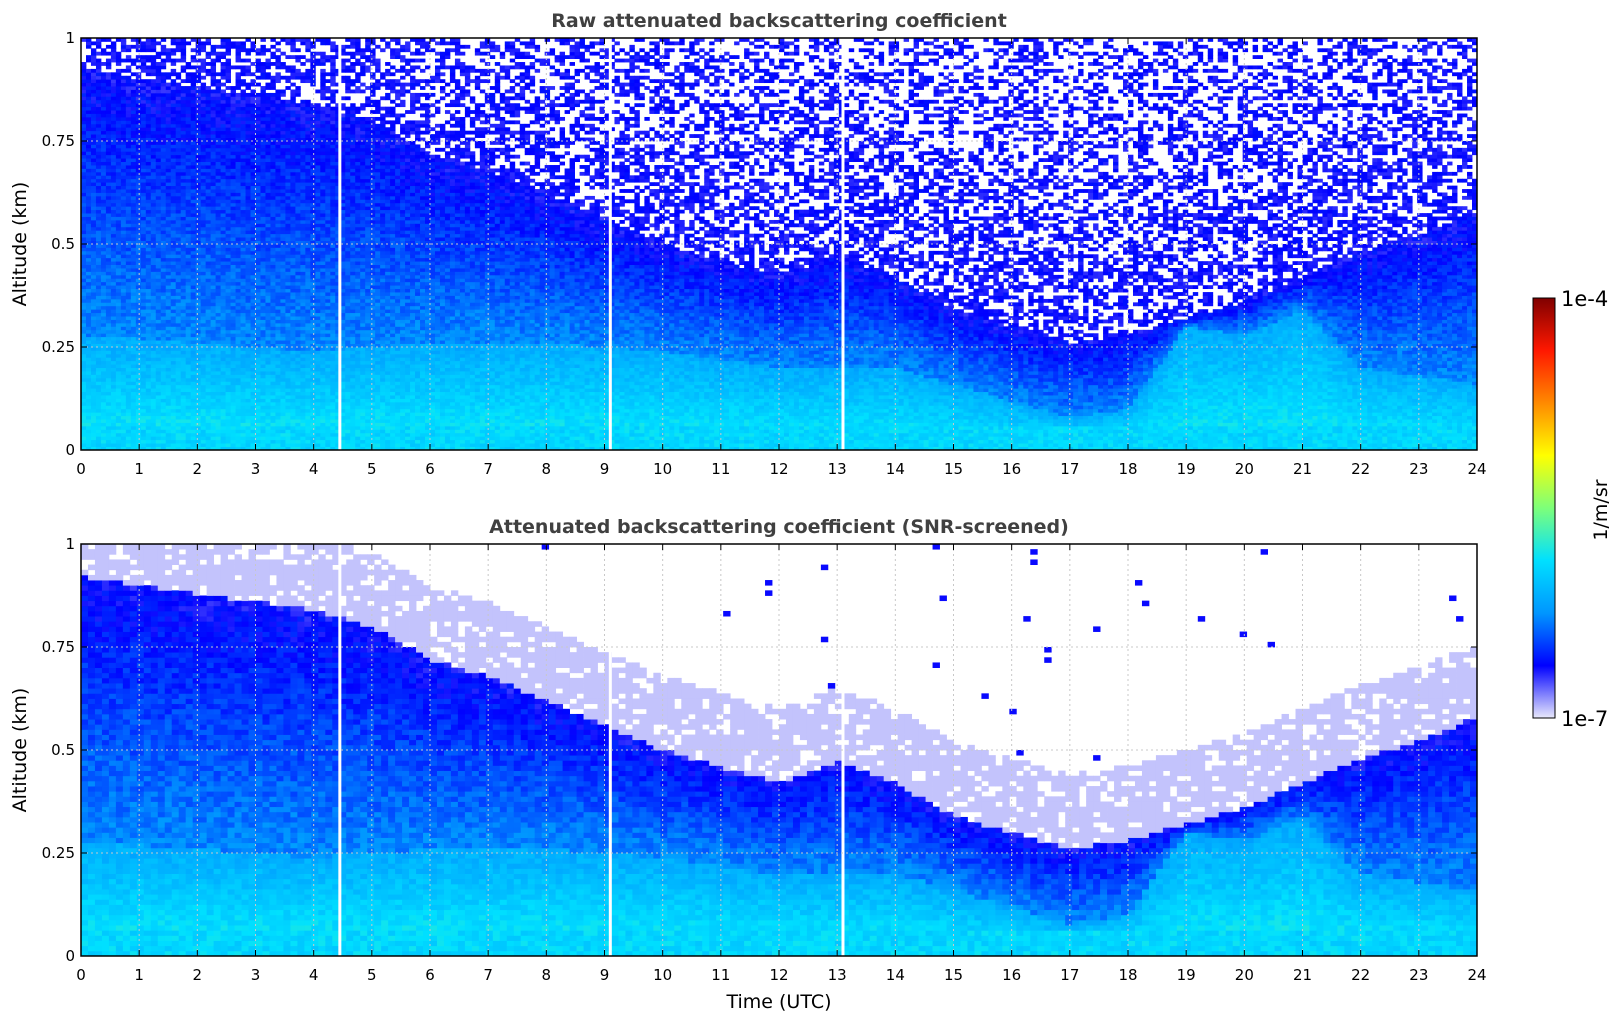 This screenshot has width=1621, height=1020. What do you see at coordinates (1584, 299) in the screenshot?
I see `colorbar-max-label: 1e-4` at bounding box center [1584, 299].